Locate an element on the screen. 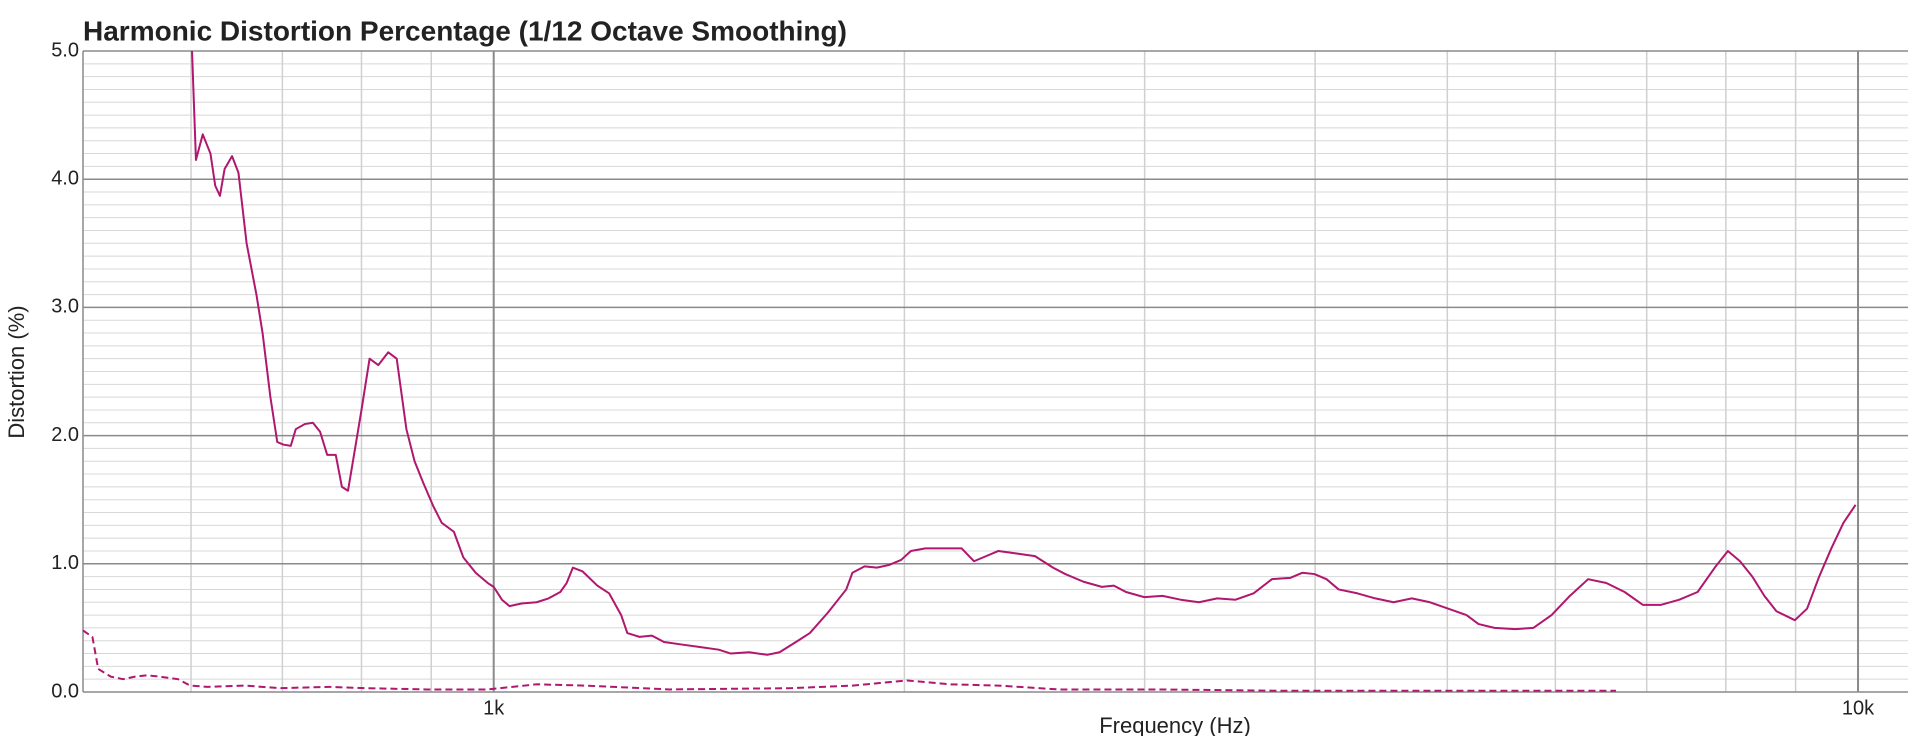 The width and height of the screenshot is (1908, 736). y-tick-label: 2.0 is located at coordinates (65, 435).